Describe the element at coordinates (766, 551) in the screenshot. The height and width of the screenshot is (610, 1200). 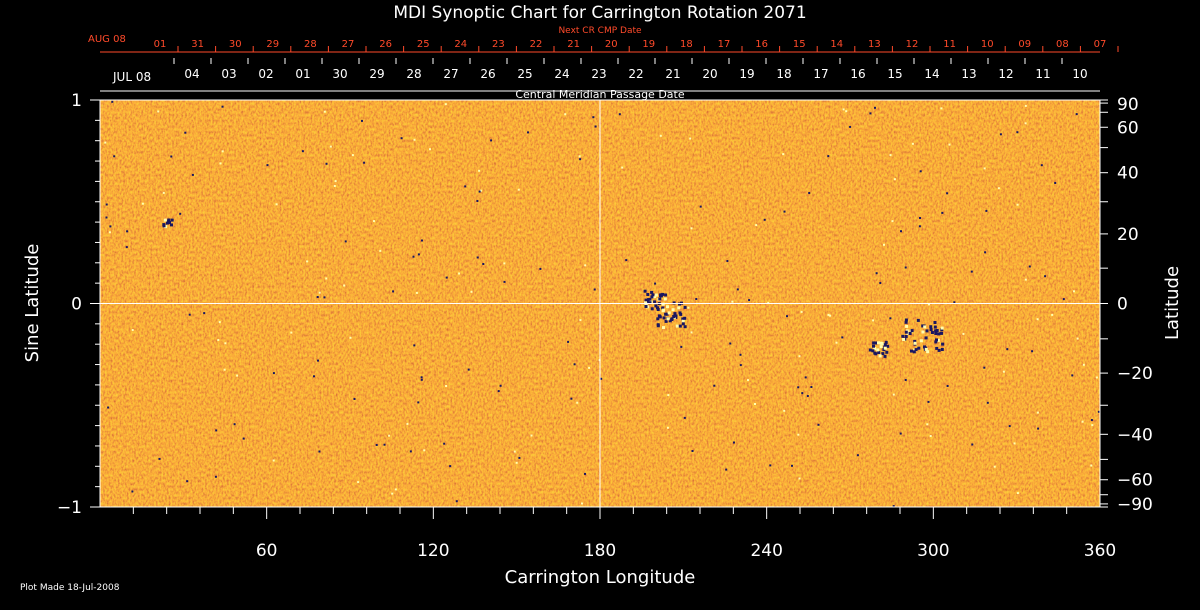
I see `x-tick-label: 240` at that location.